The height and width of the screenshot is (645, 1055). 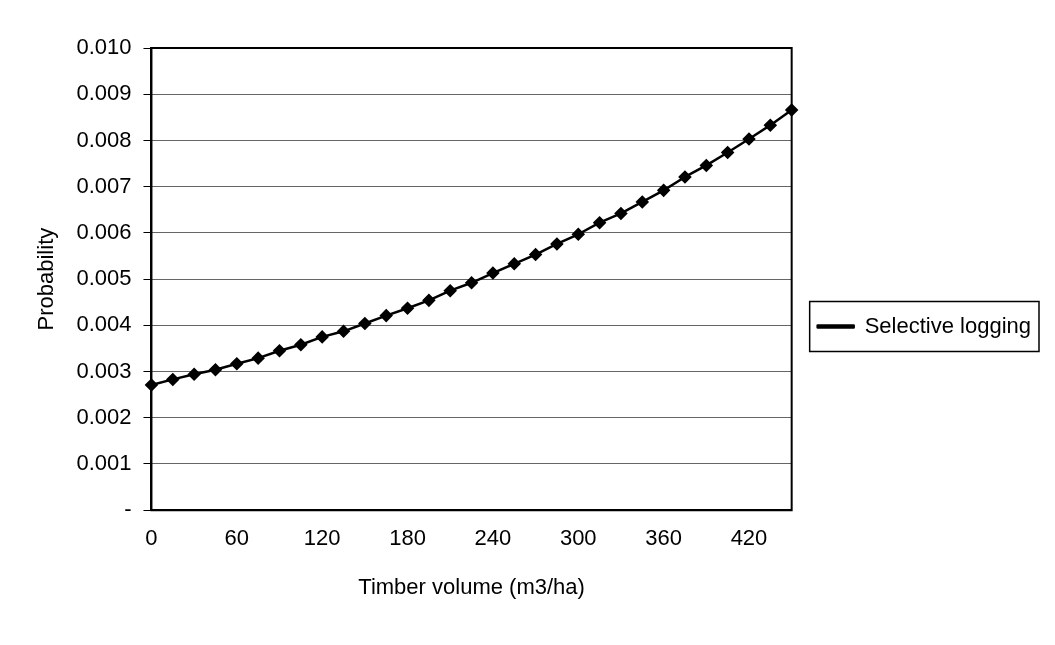 I want to click on y-tick-label: 0.006, so click(x=104, y=231).